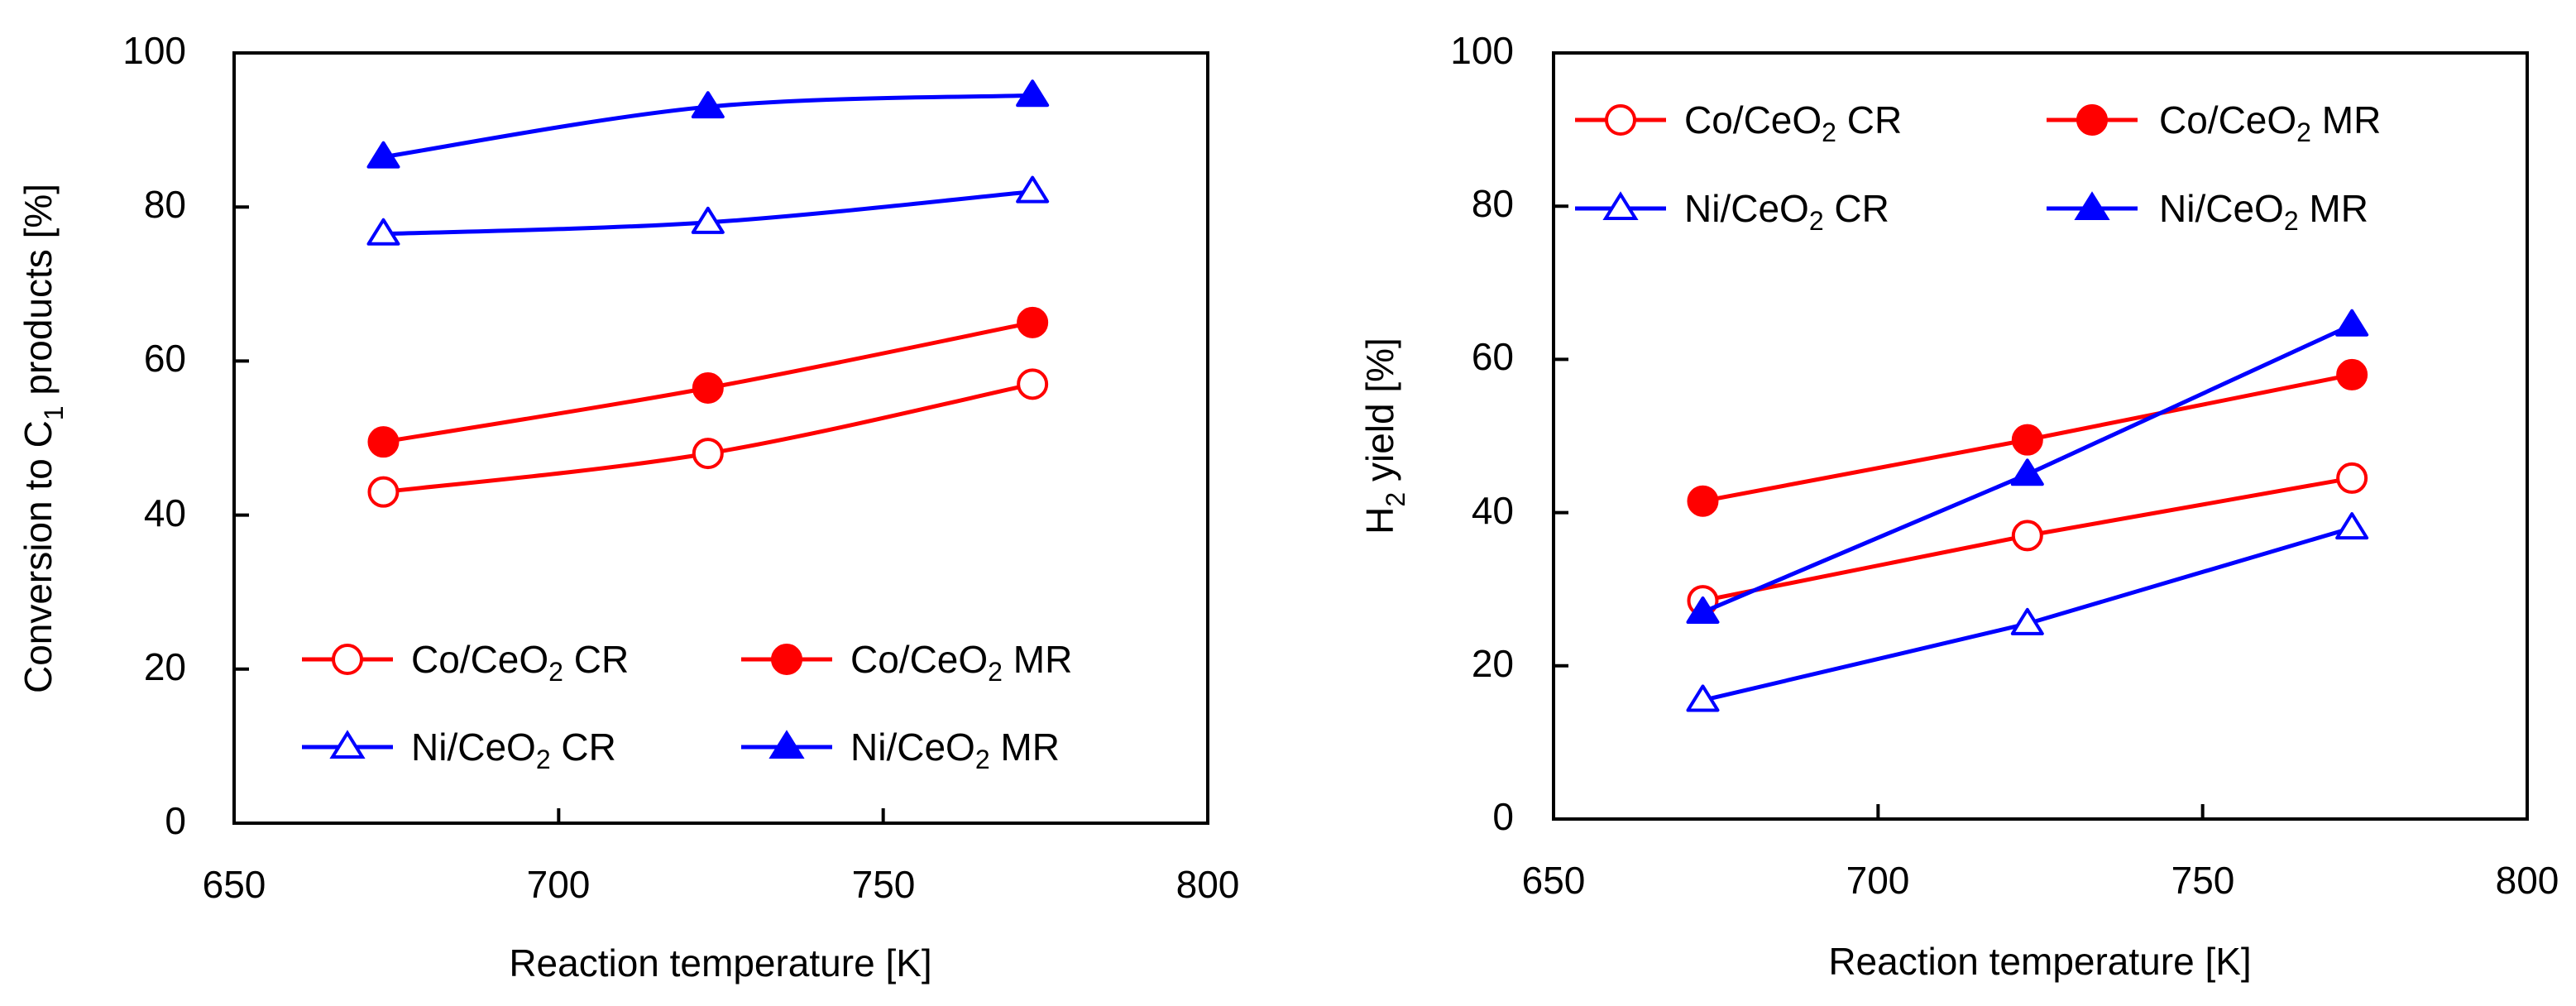 The height and width of the screenshot is (1006, 2576). Describe the element at coordinates (1384, 436) in the screenshot. I see `y-axis-title: H2 yield [%]` at that location.